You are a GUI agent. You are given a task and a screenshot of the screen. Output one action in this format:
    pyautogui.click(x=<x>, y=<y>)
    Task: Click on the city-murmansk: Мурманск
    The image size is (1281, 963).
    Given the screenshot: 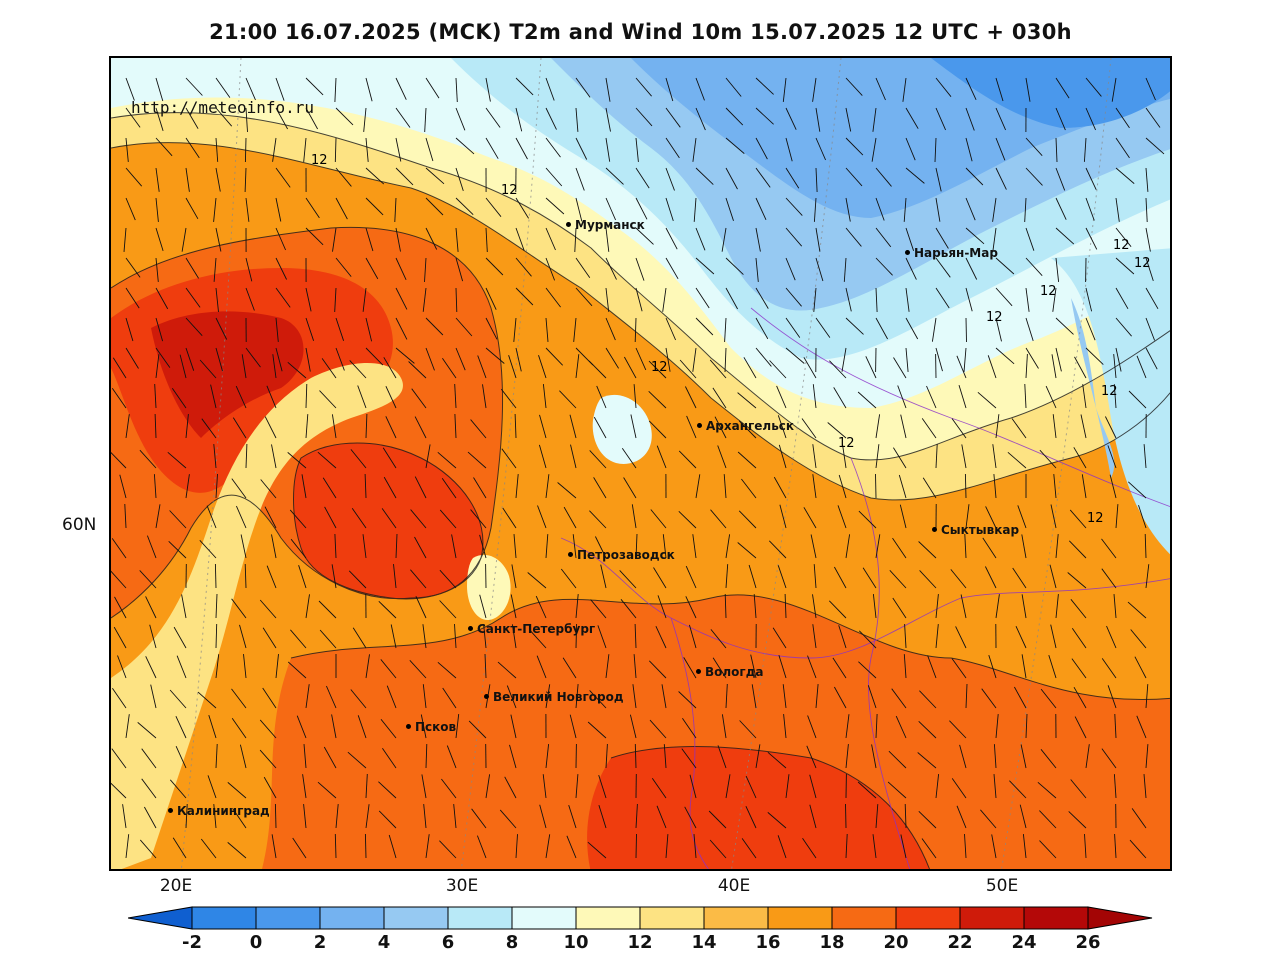 What is the action you would take?
    pyautogui.click(x=605, y=225)
    